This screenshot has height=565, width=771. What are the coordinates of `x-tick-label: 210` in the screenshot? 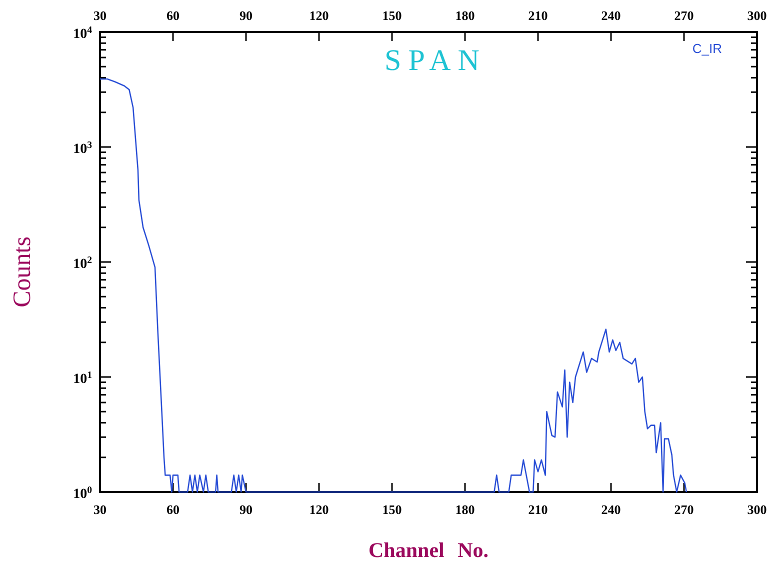 It's located at (538, 15).